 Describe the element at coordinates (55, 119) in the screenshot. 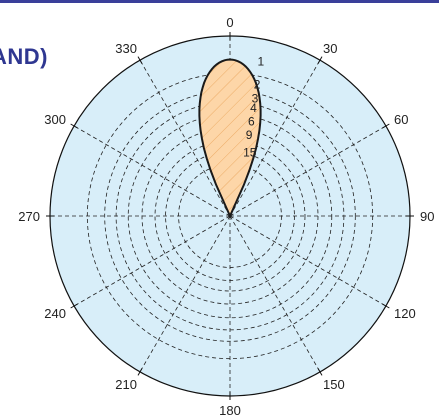

I see `angle-label-300: 300` at that location.